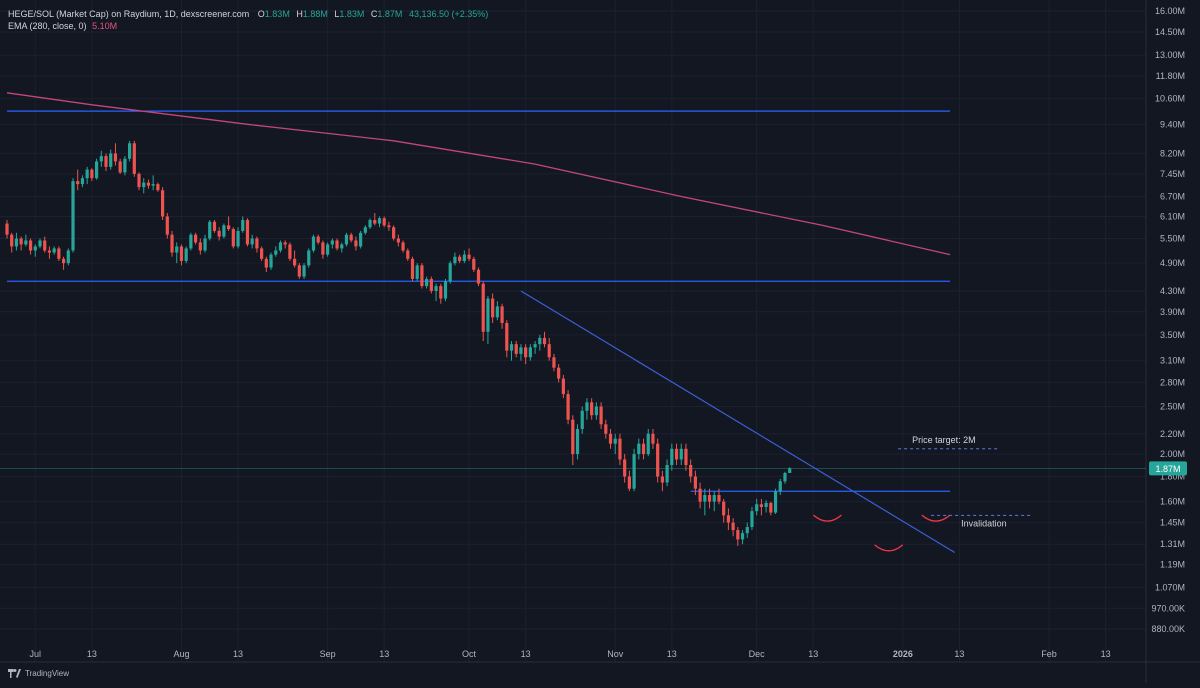 Image resolution: width=1200 pixels, height=688 pixels. What do you see at coordinates (1172, 263) in the screenshot?
I see `y-tick-label: 4.90M` at bounding box center [1172, 263].